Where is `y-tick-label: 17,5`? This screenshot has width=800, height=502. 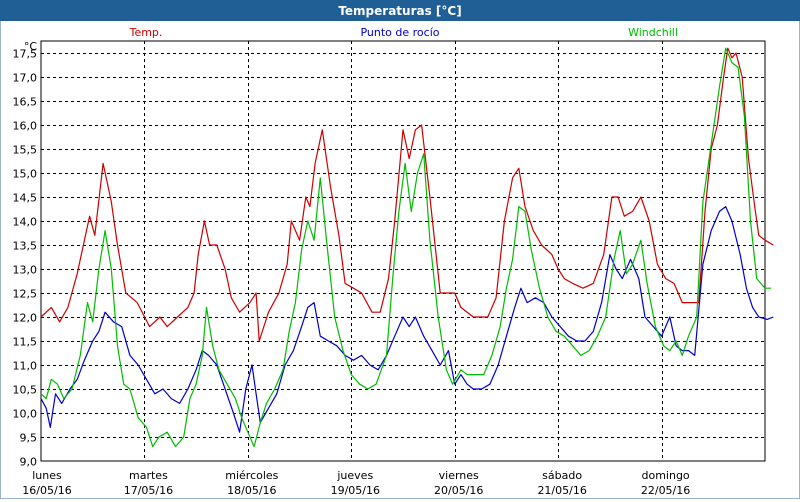
y-tick-label: 17,5 is located at coordinates (25, 54).